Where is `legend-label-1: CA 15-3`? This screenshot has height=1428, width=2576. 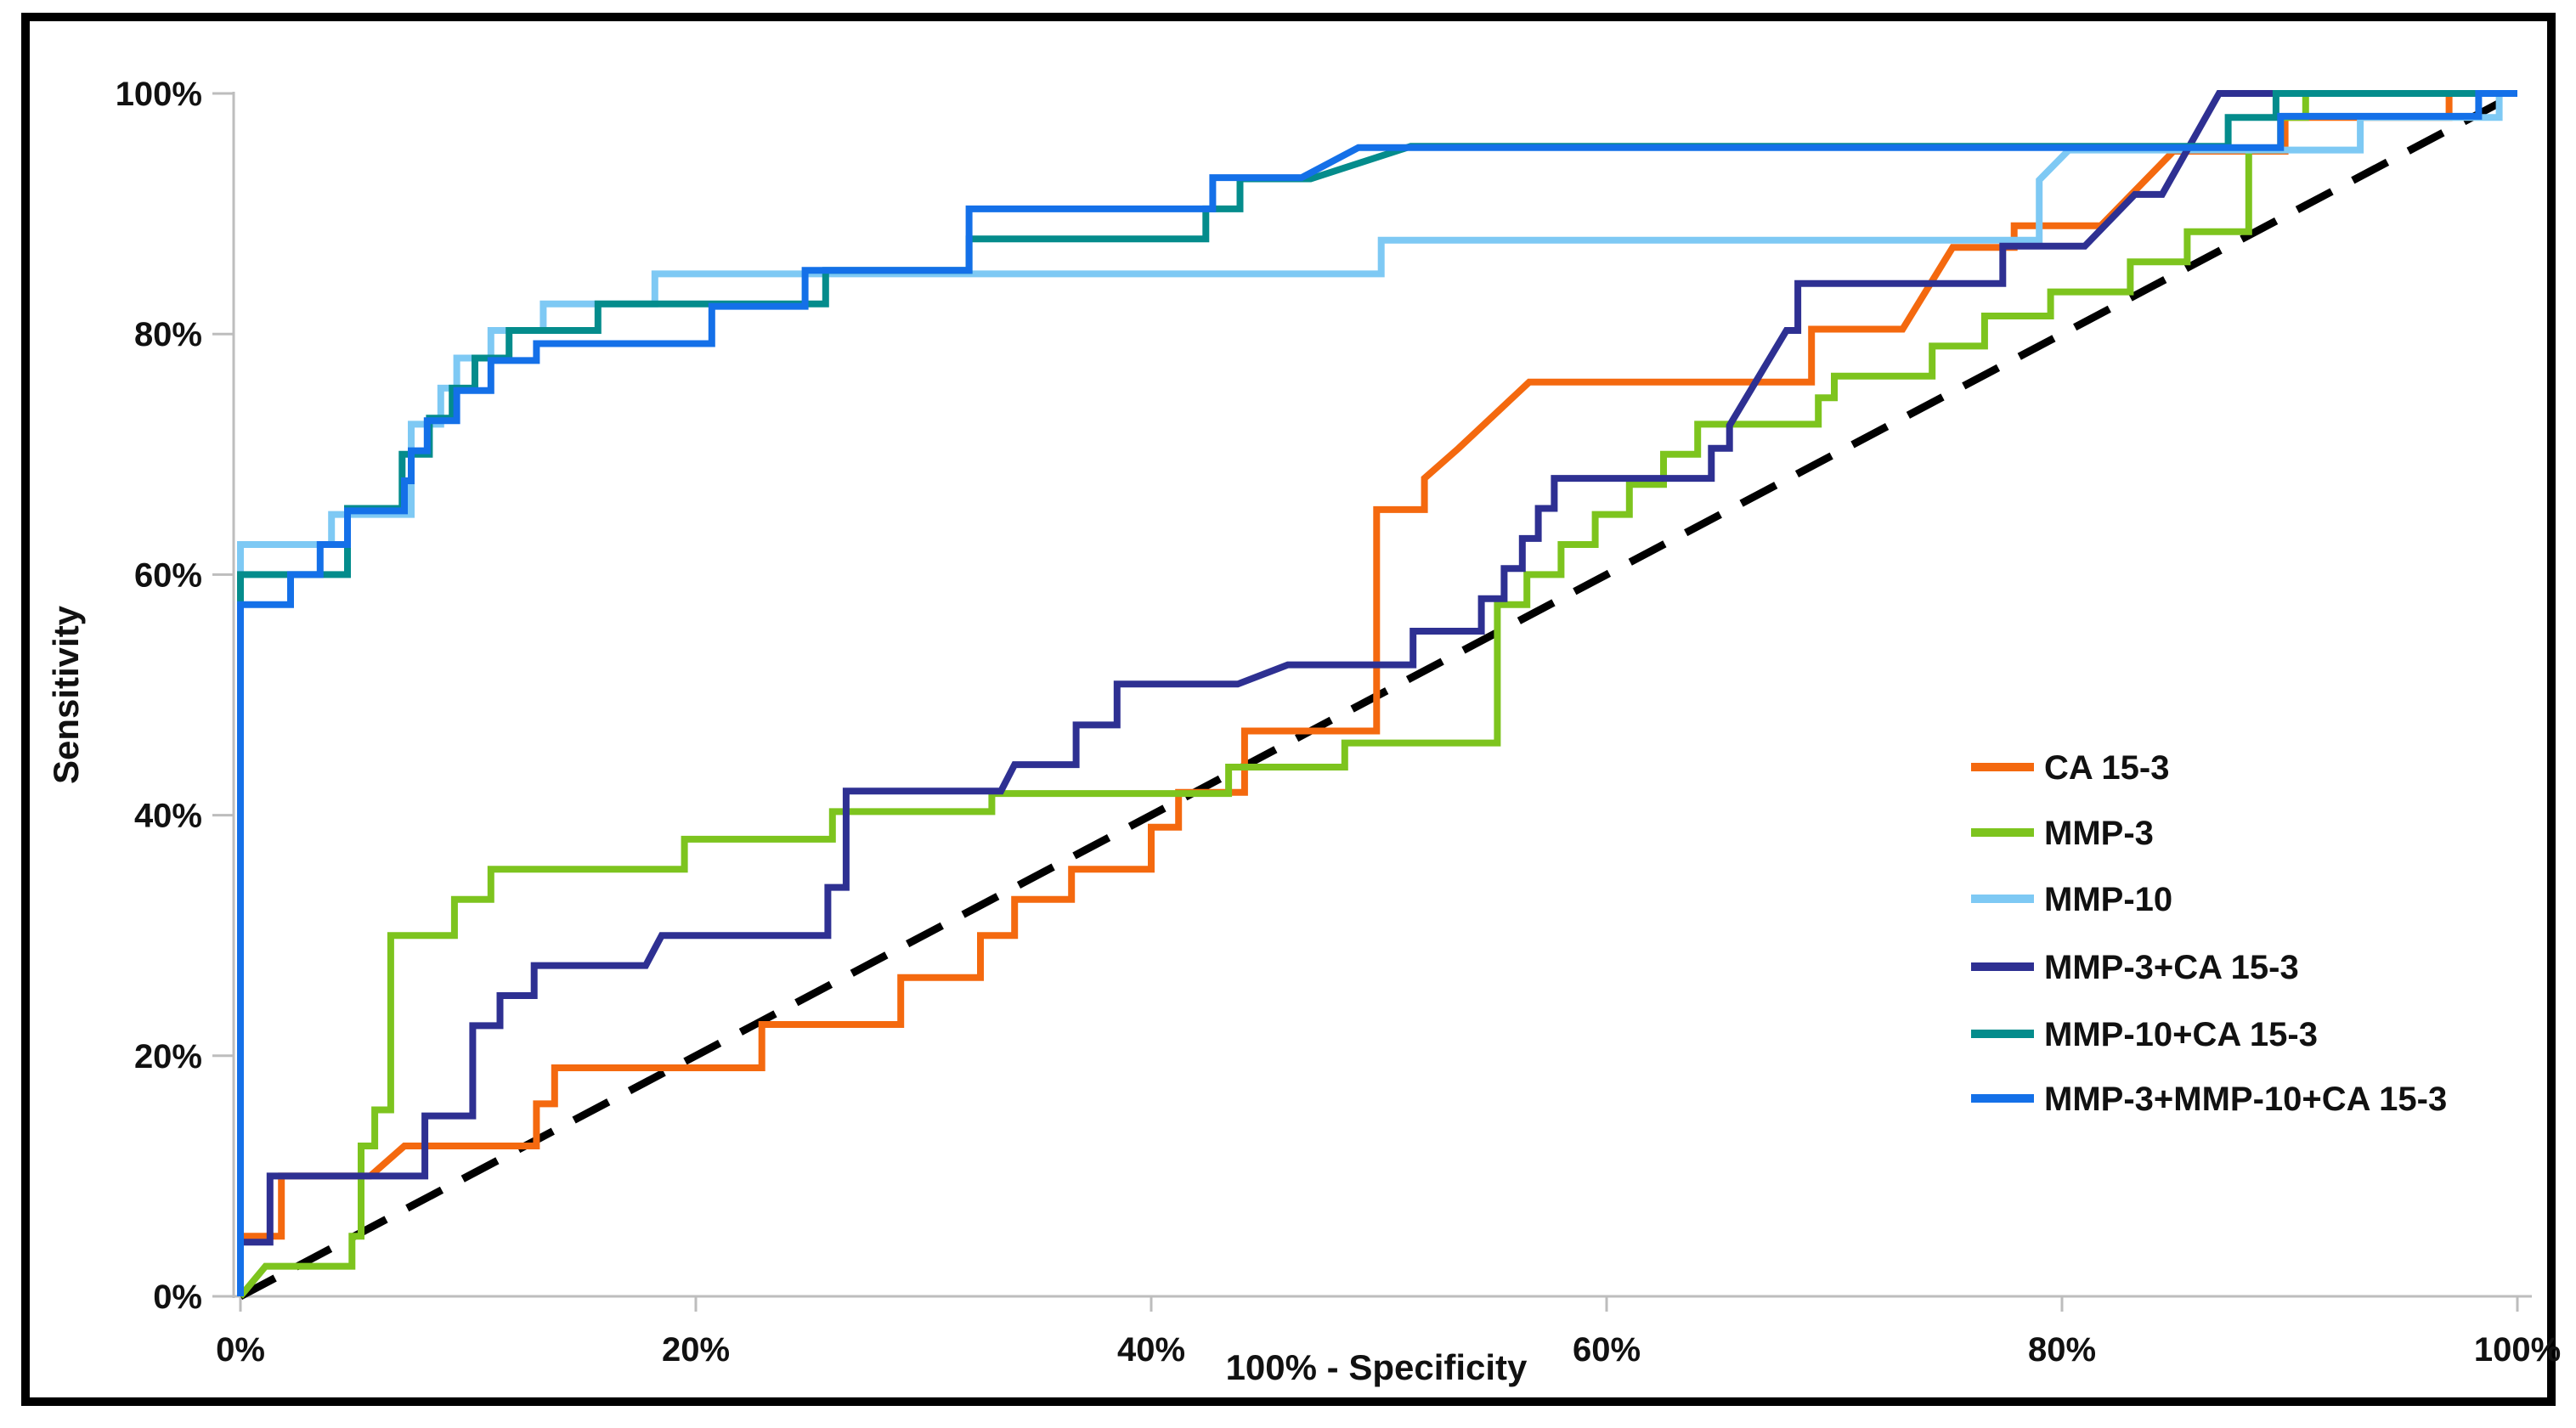 legend-label-1: CA 15-3 is located at coordinates (2106, 768).